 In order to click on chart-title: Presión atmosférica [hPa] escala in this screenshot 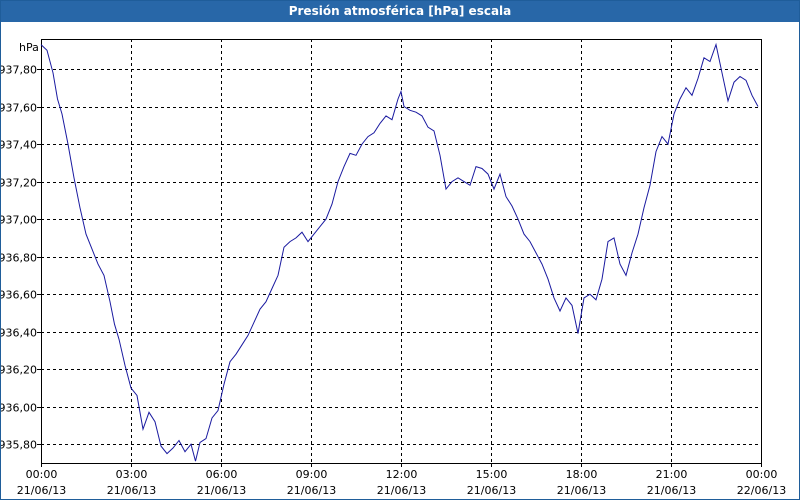, I will do `click(400, 11)`.